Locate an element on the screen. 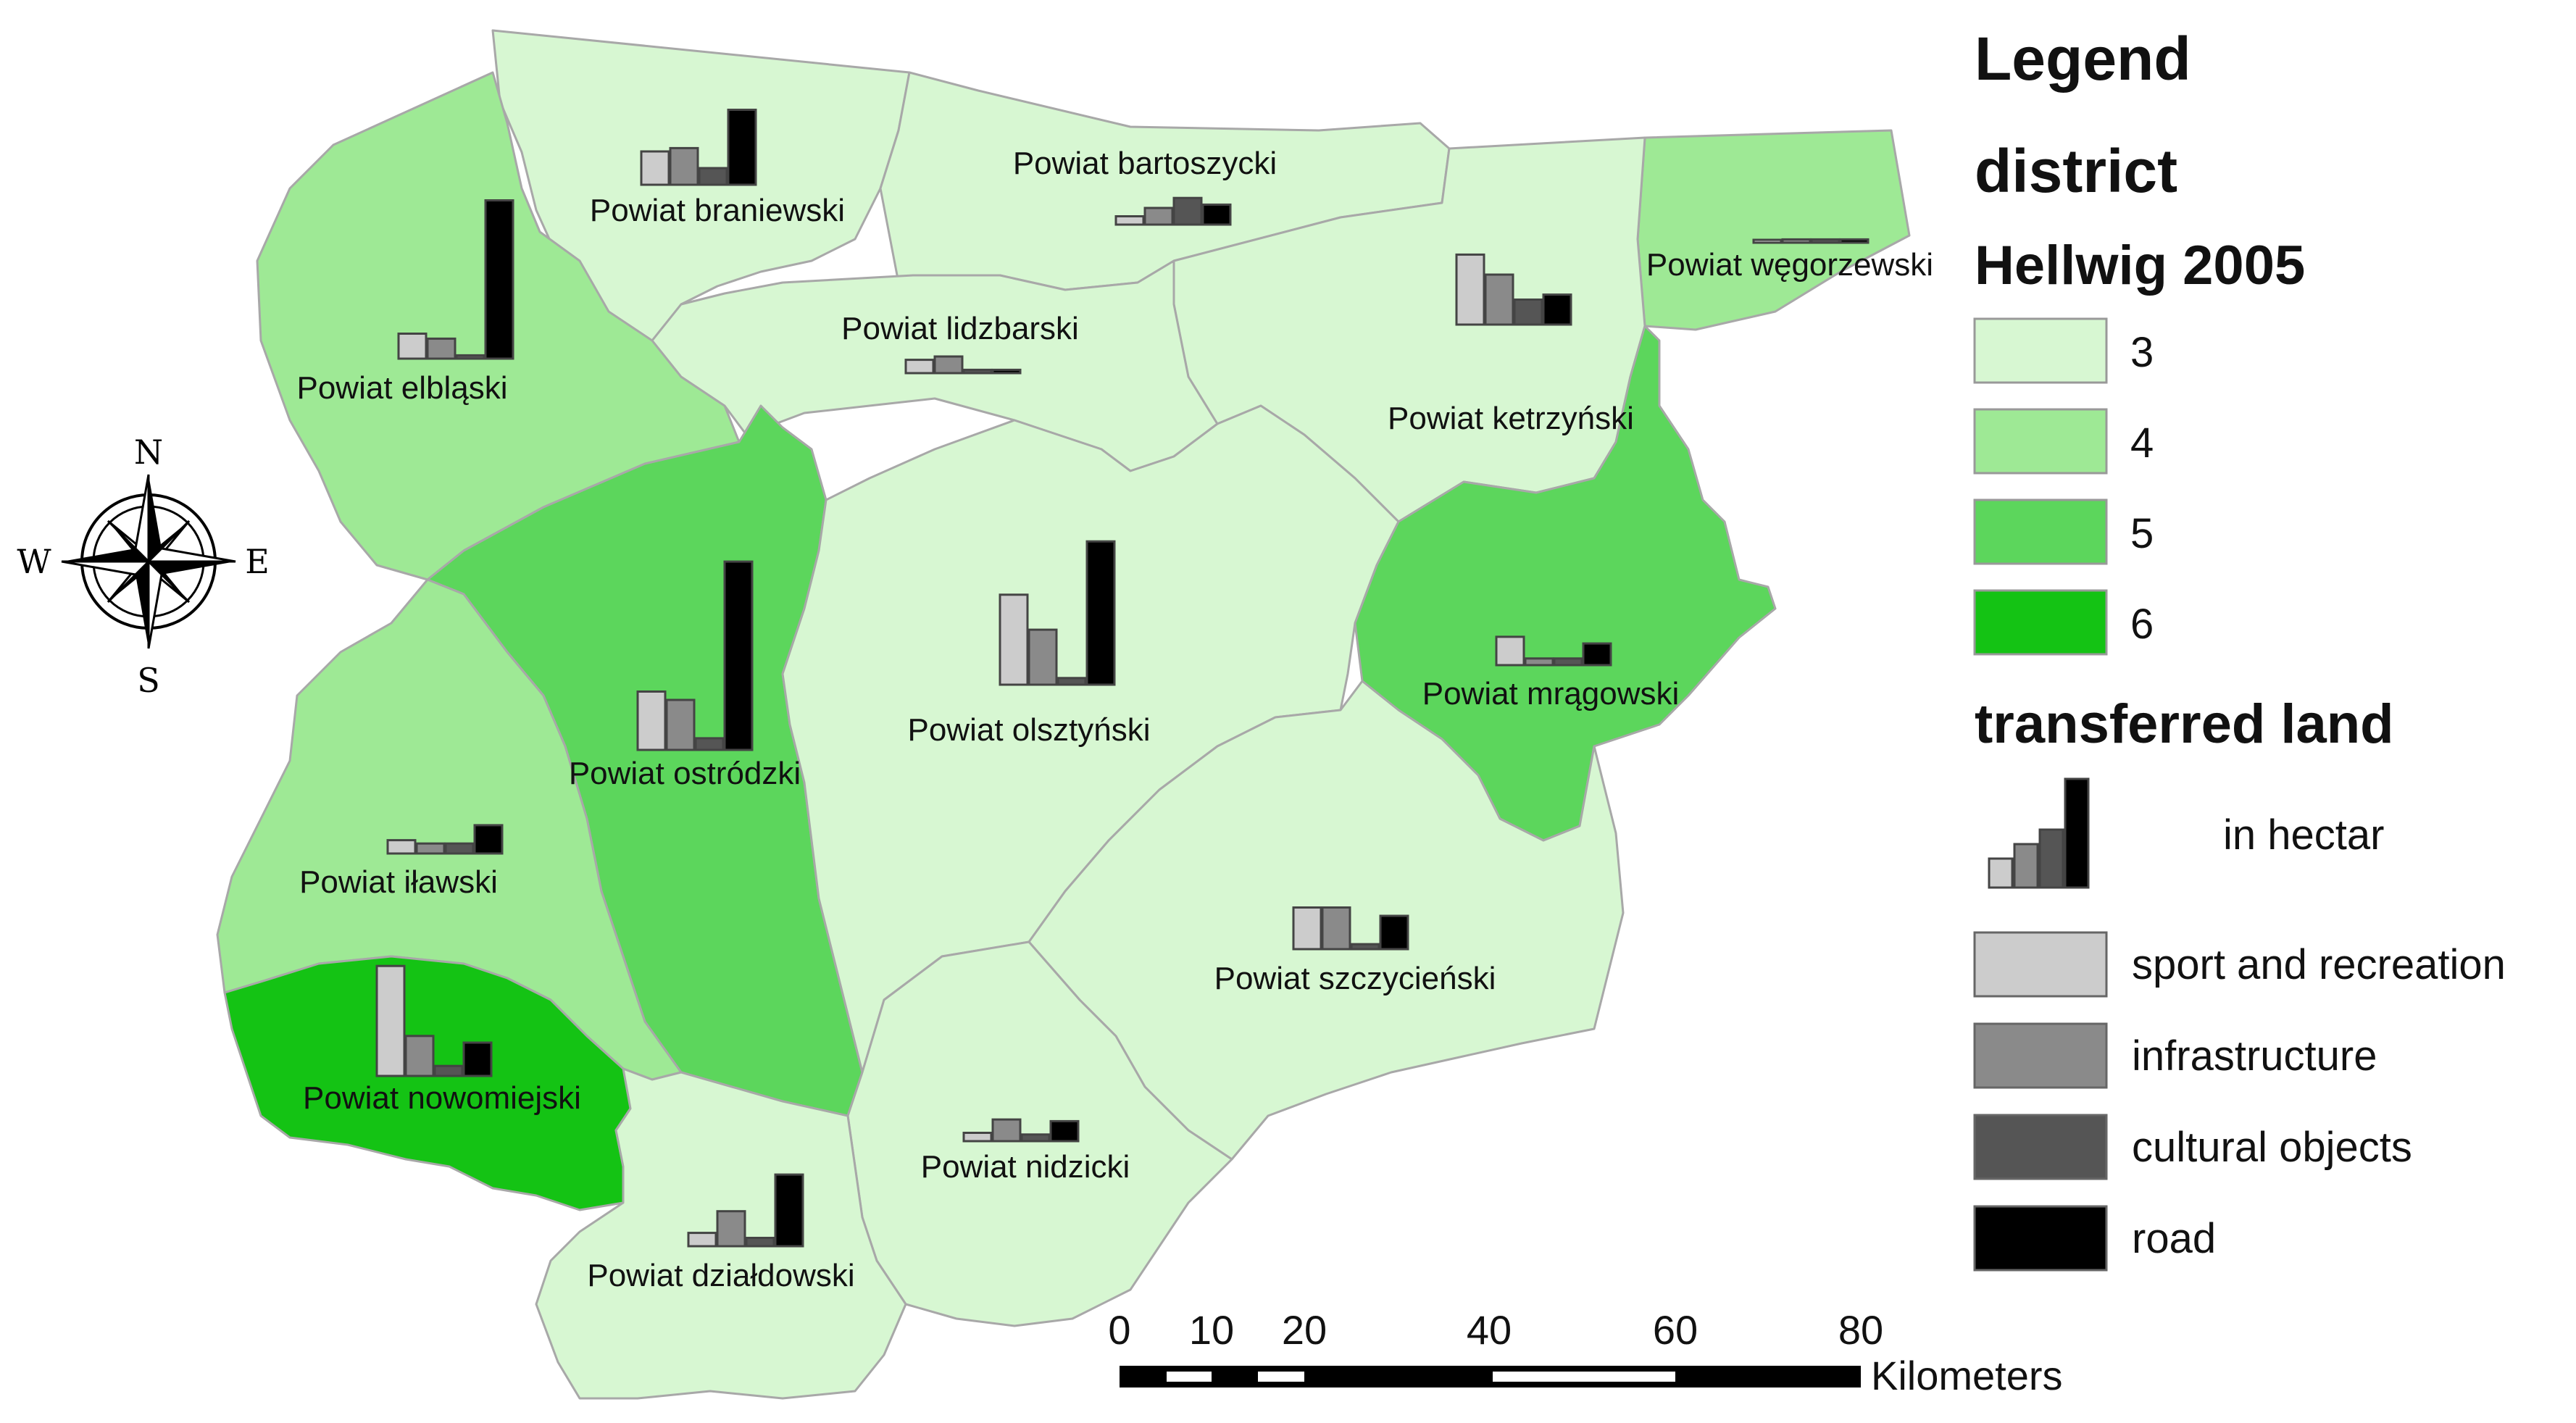  compass-w: W is located at coordinates (34, 561).